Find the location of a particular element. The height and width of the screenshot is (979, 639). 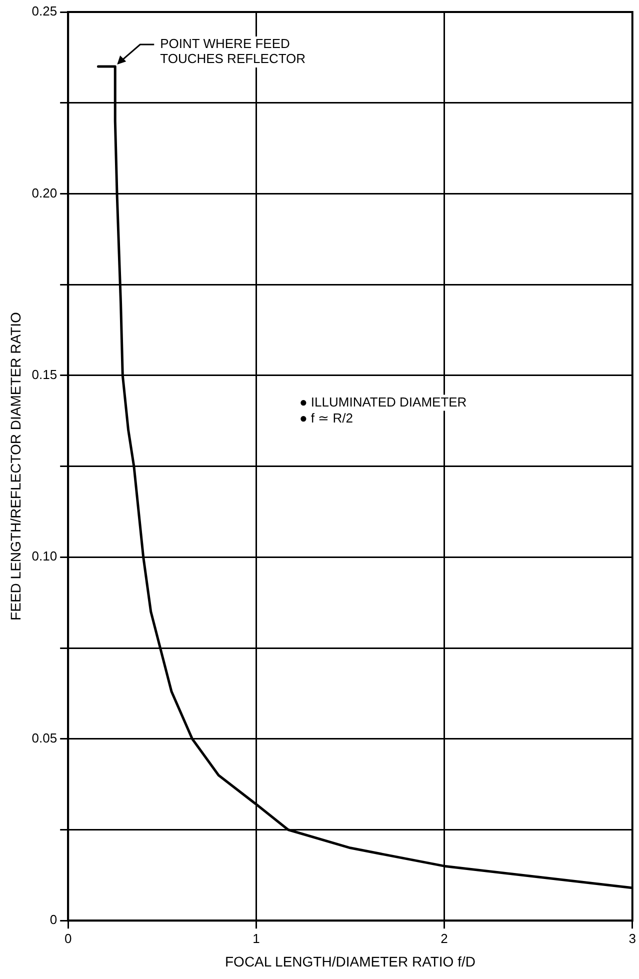

y-tick-label: 0.15 is located at coordinates (45, 374).